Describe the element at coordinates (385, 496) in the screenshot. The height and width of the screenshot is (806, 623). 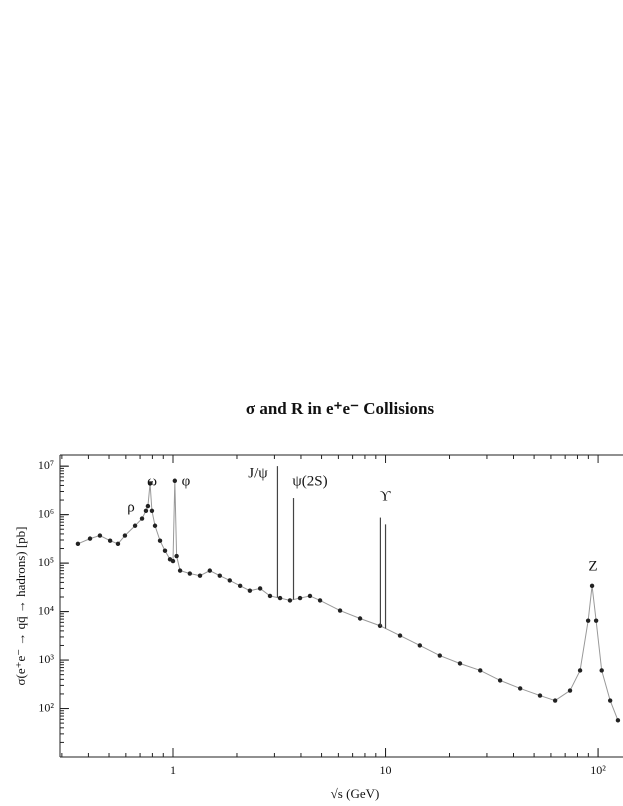
I see `resonance-label: ϒ` at that location.